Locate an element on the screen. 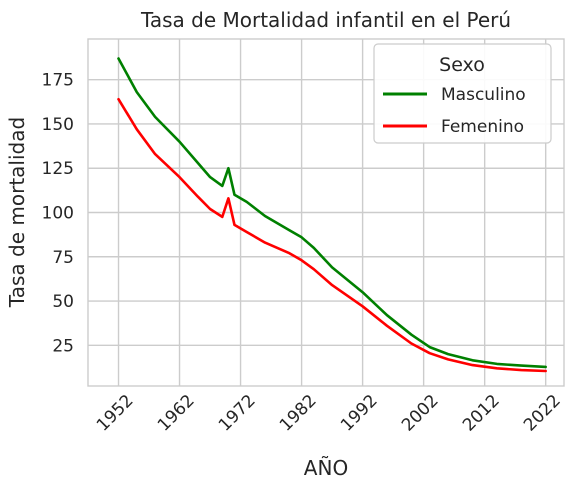  x-tick-label: 2012 is located at coordinates (481, 413).